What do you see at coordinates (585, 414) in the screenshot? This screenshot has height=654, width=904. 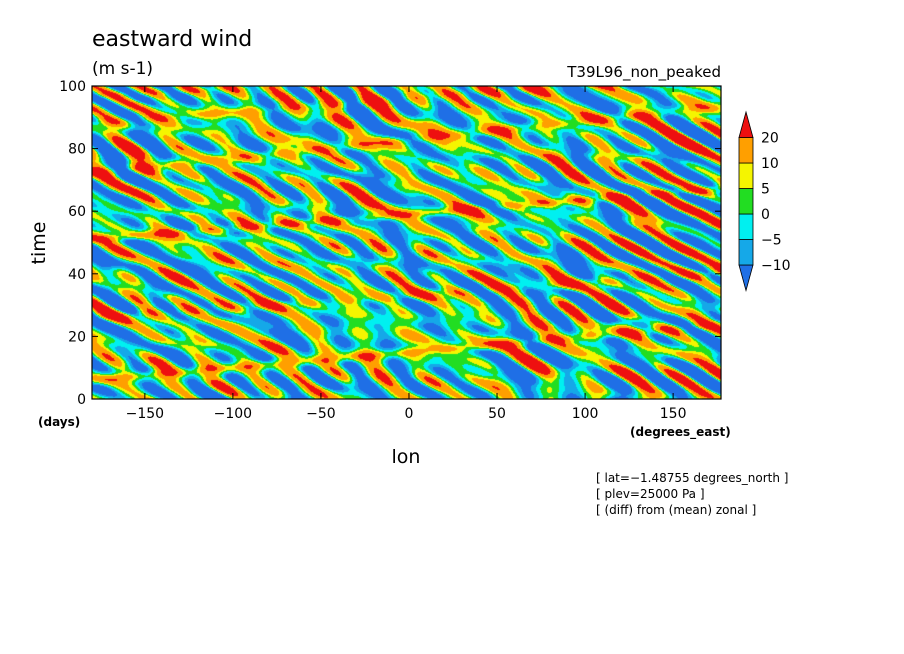 I see `x-tick-label: 100` at bounding box center [585, 414].